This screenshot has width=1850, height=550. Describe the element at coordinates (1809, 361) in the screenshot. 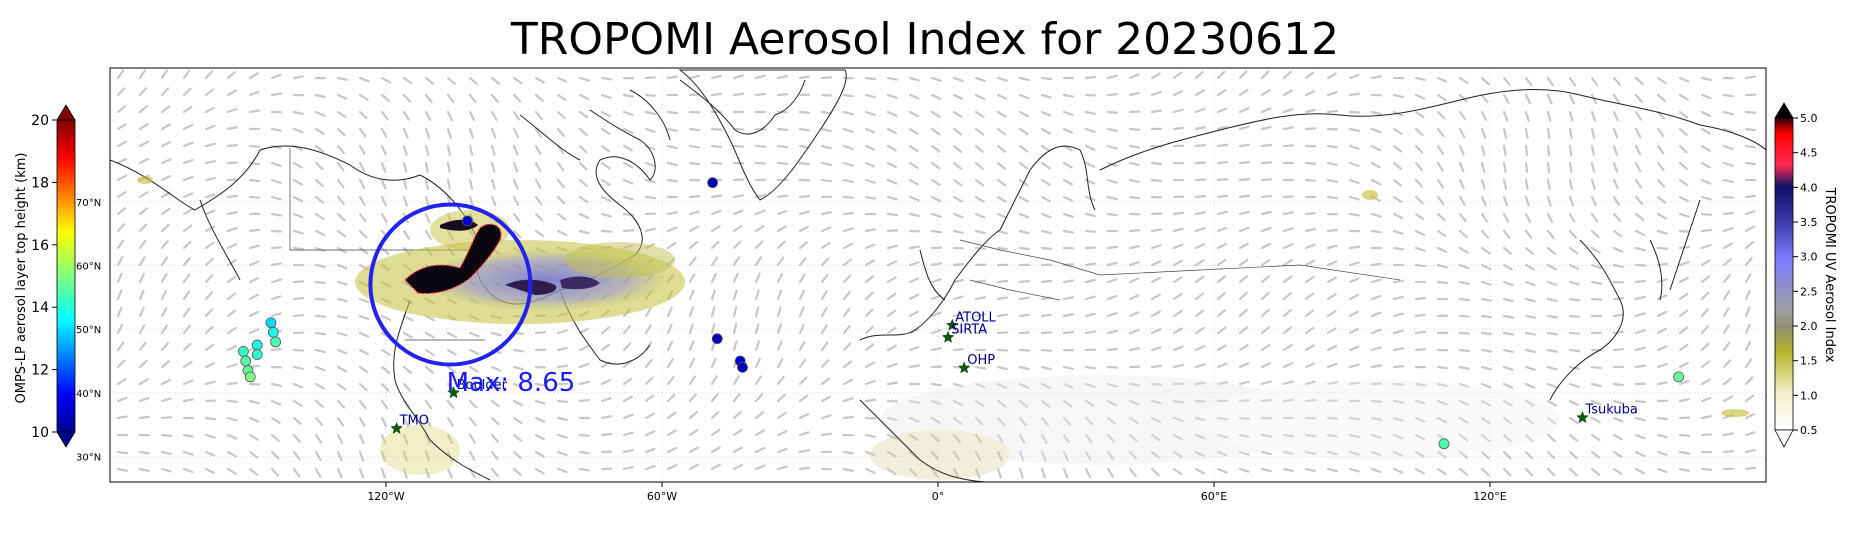

I see `right-colorbar-tick: 1.5` at that location.